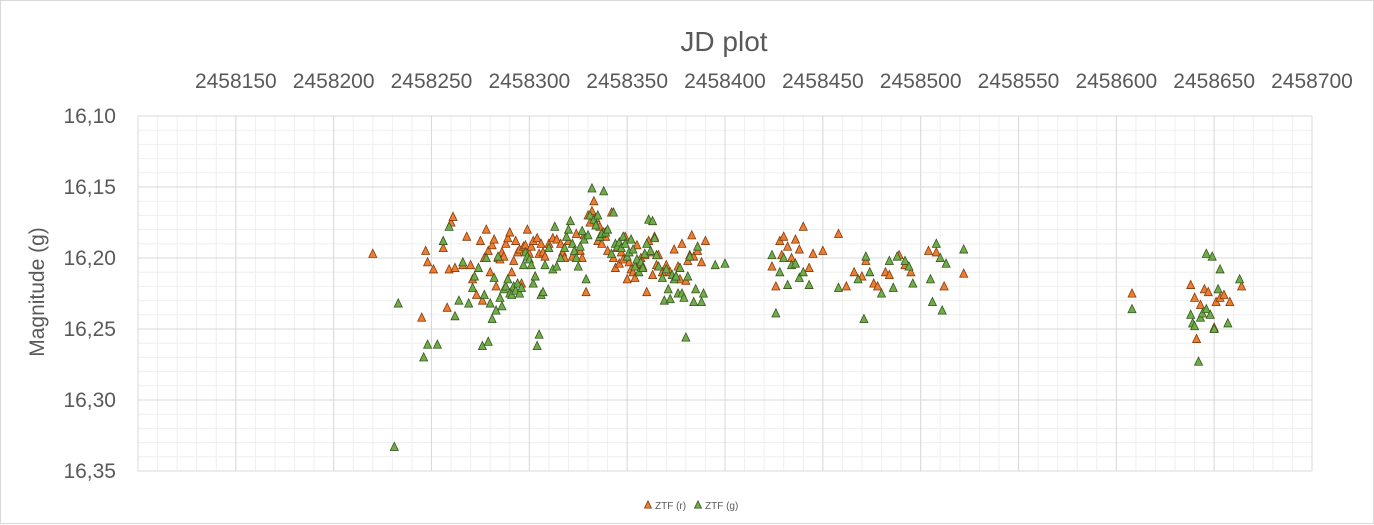  Describe the element at coordinates (690, 505) in the screenshot. I see `legend: ZTF (r) ZTF (g)` at that location.